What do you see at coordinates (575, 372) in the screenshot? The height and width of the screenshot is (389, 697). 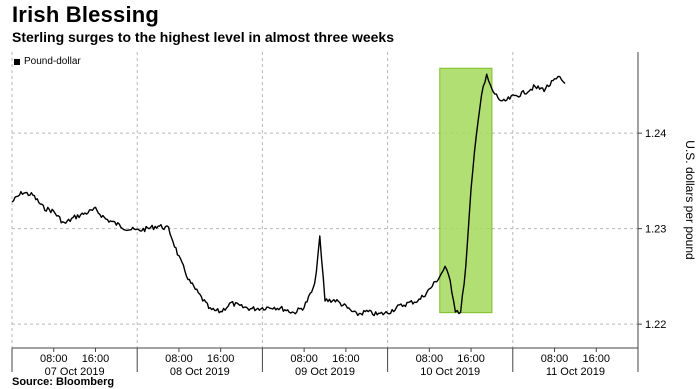 I see `x-date-label: 11 Oct 2019` at bounding box center [575, 372].